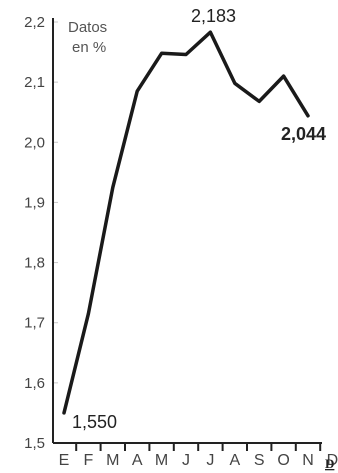 The image size is (338, 473). What do you see at coordinates (283, 460) in the screenshot?
I see `x-tick-label: O` at bounding box center [283, 460].